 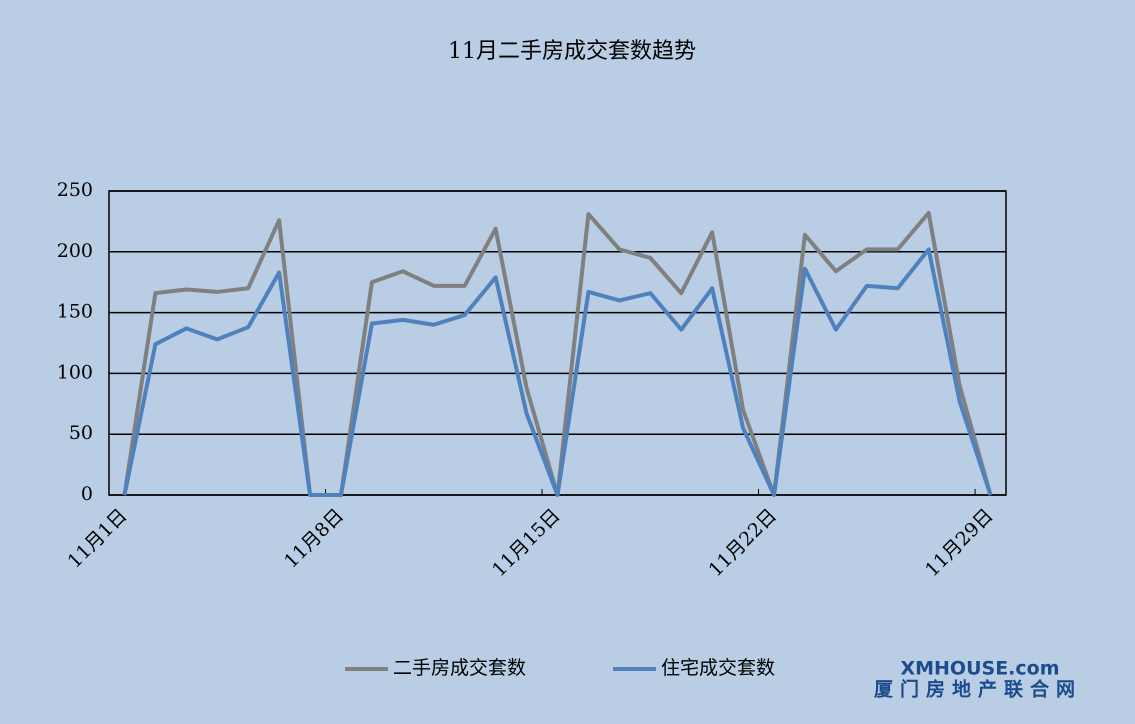 What do you see at coordinates (979, 669) in the screenshot?
I see `watermark-brand: XMHOUSE.com` at bounding box center [979, 669].